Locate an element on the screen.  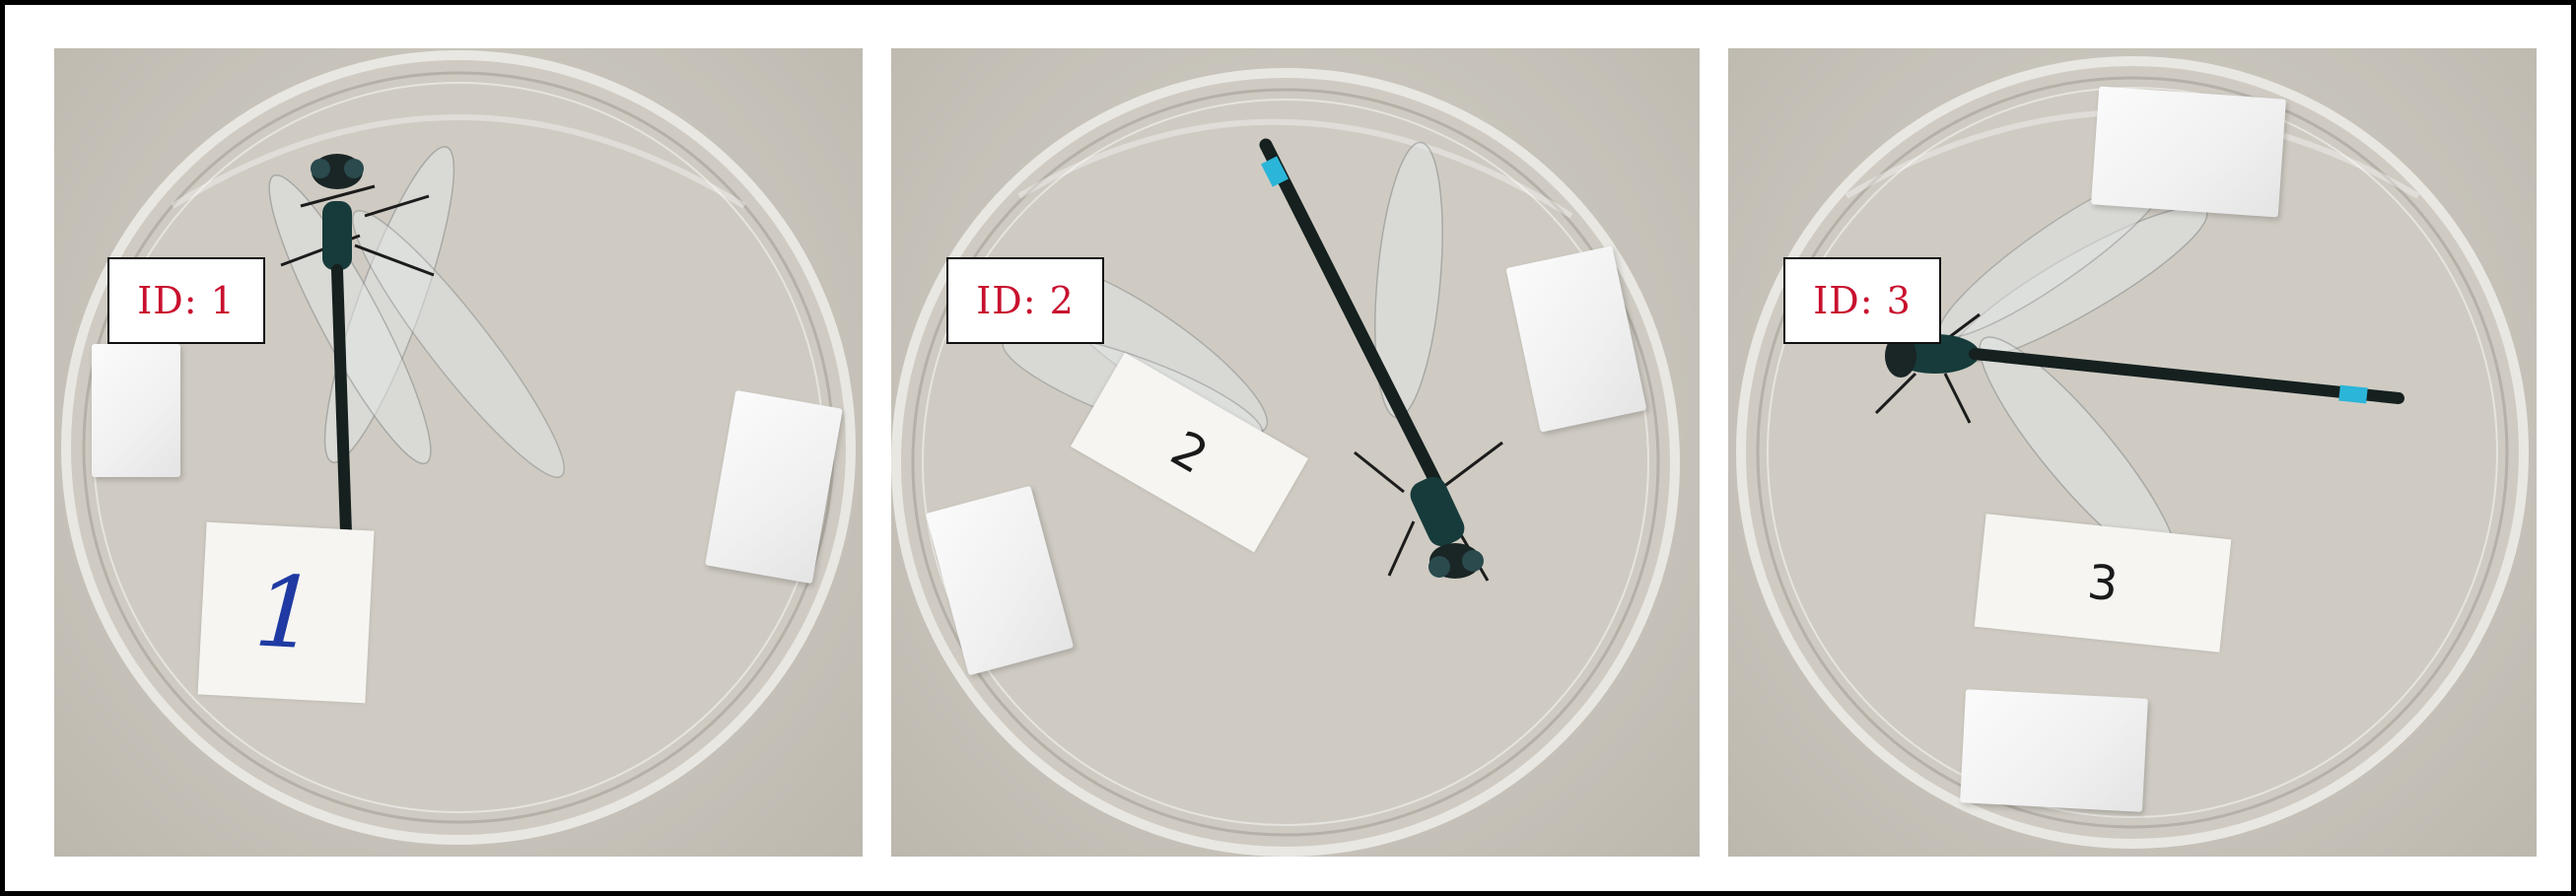
id-label-1: ID: 1 is located at coordinates (186, 300).